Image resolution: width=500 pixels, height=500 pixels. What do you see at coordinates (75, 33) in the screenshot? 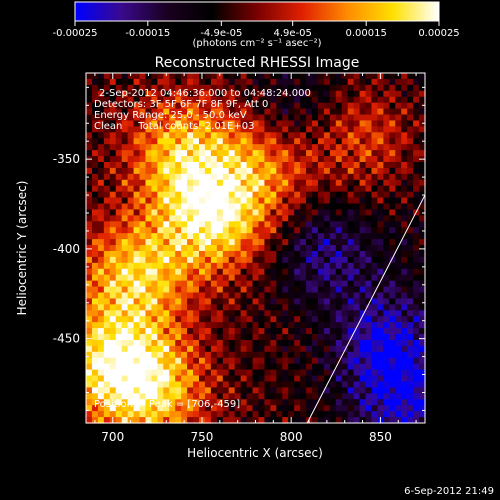
I see `colorbar-tick-label: -0.00025` at bounding box center [75, 33].